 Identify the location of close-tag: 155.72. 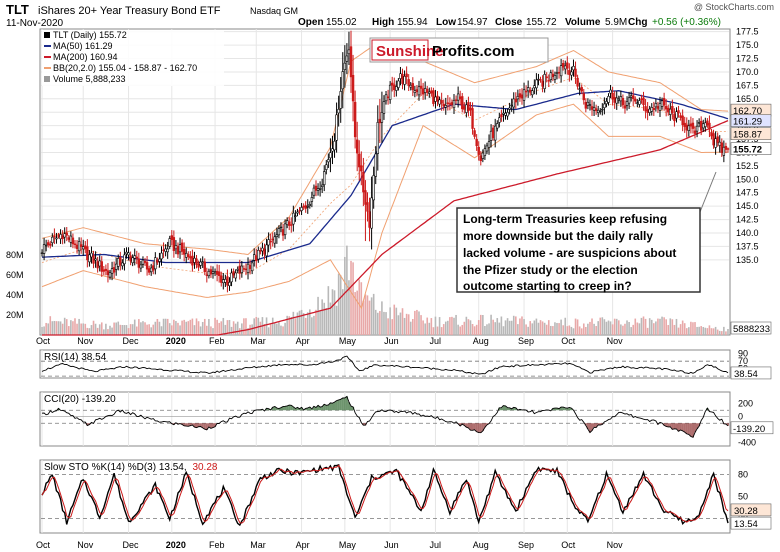
(747, 150).